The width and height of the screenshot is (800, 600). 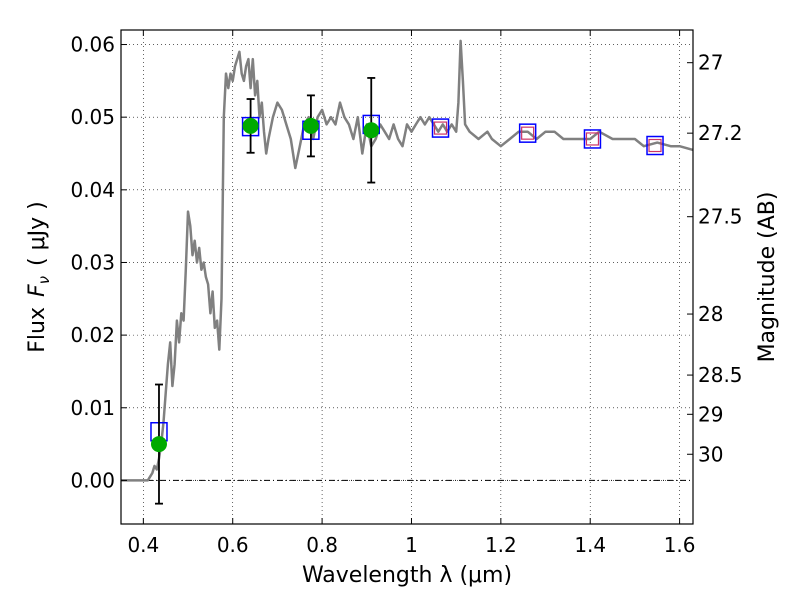 I want to click on magnitude-tick-label: 27.2, so click(x=720, y=133).